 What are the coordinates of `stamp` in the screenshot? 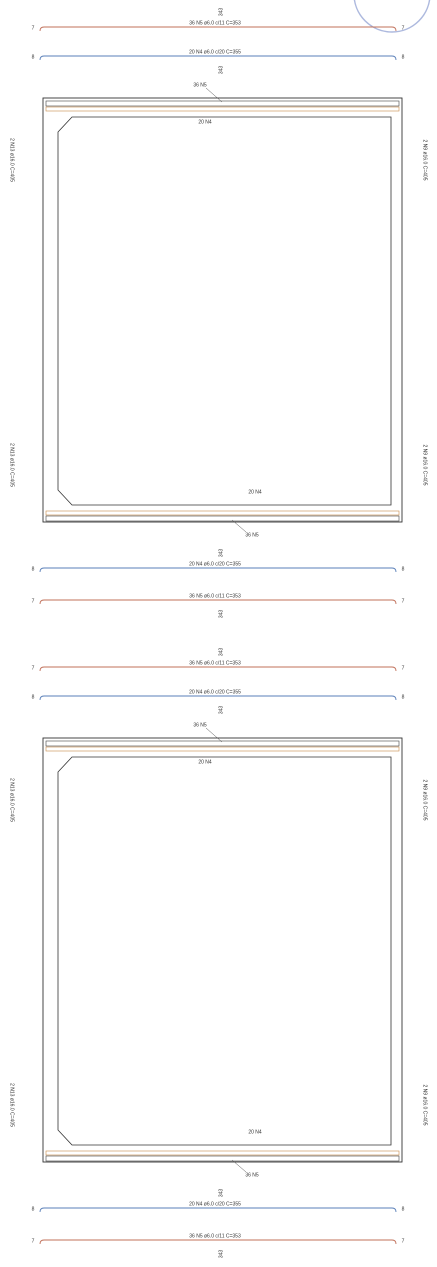 It's located at (392, 16).